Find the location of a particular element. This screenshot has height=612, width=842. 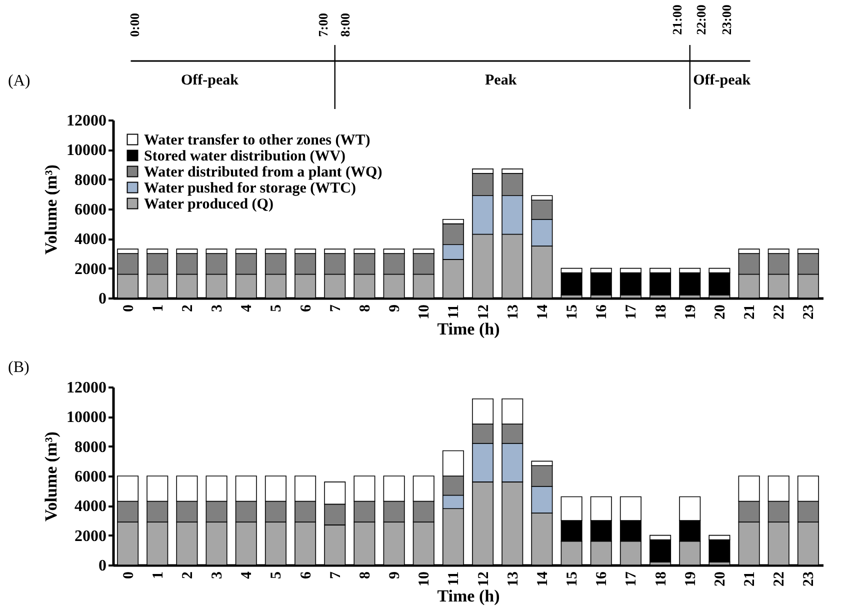

text: 22:00 is located at coordinates (700, 19).